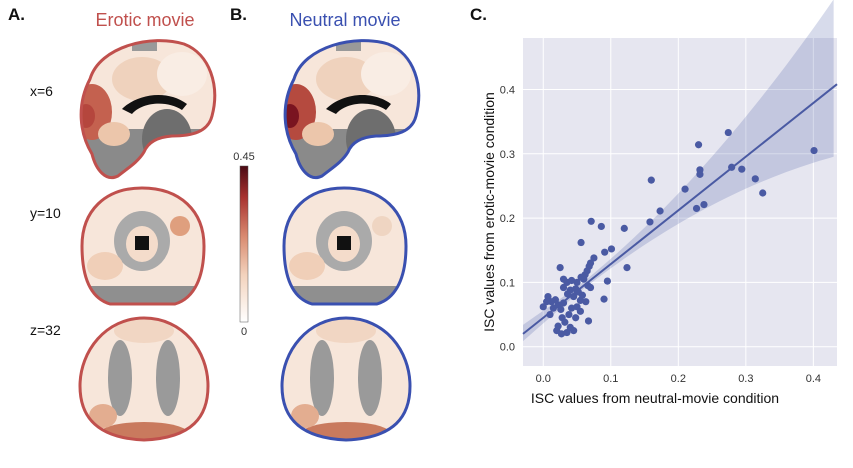  I want to click on y-tick-label: 0.4, so click(507, 90).